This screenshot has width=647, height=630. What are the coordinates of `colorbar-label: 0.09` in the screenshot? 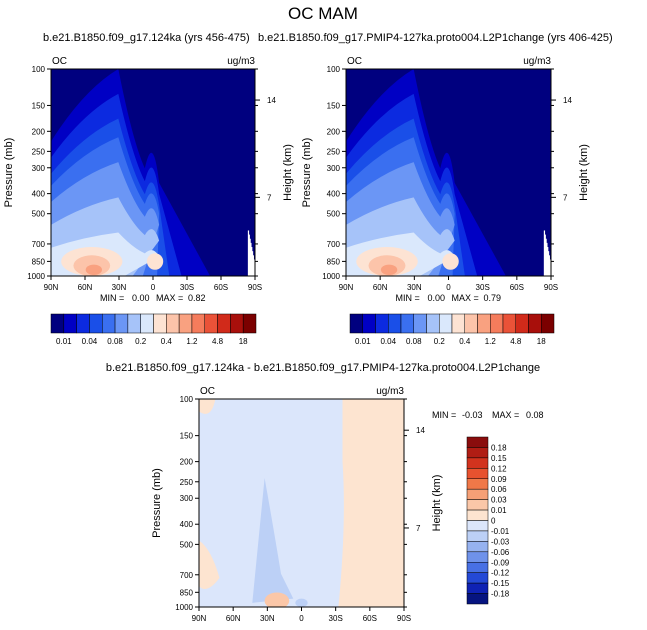 It's located at (499, 479).